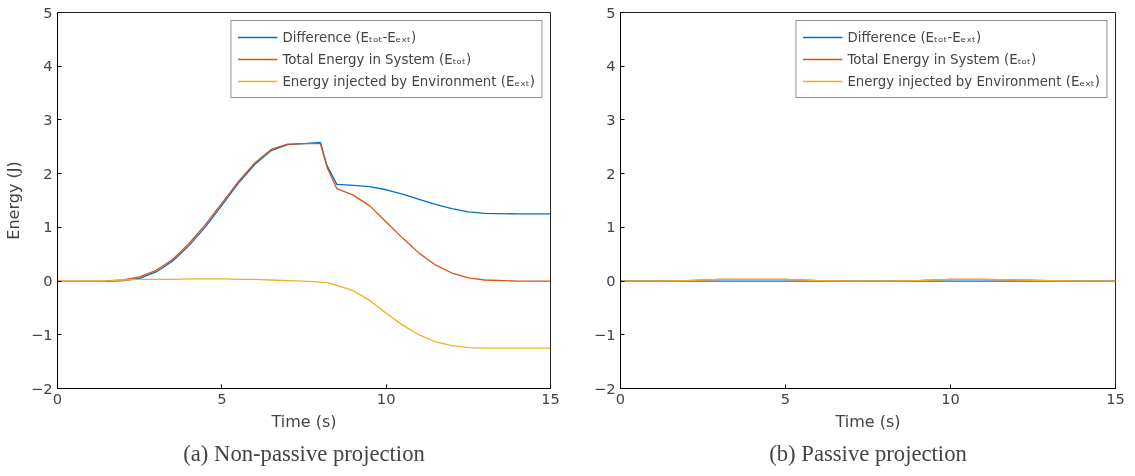 This screenshot has width=1135, height=476. I want to click on y-axis-title: Energy (J), so click(13, 200).